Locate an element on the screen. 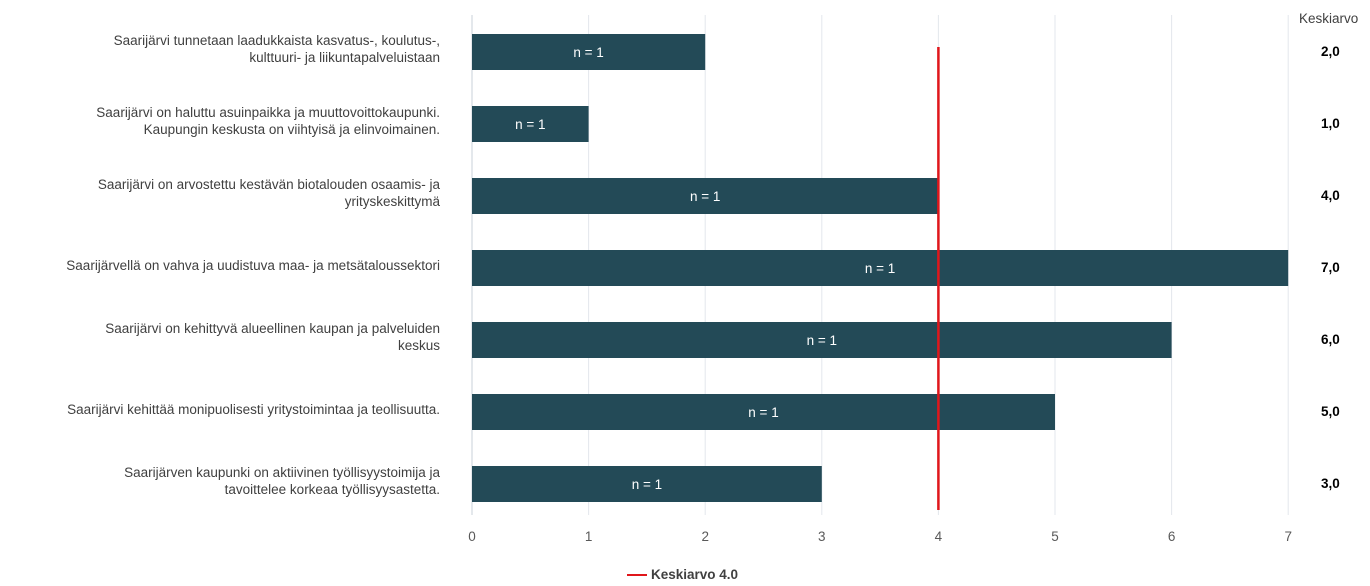 The width and height of the screenshot is (1370, 586). x-tick-label: 0 is located at coordinates (472, 536).